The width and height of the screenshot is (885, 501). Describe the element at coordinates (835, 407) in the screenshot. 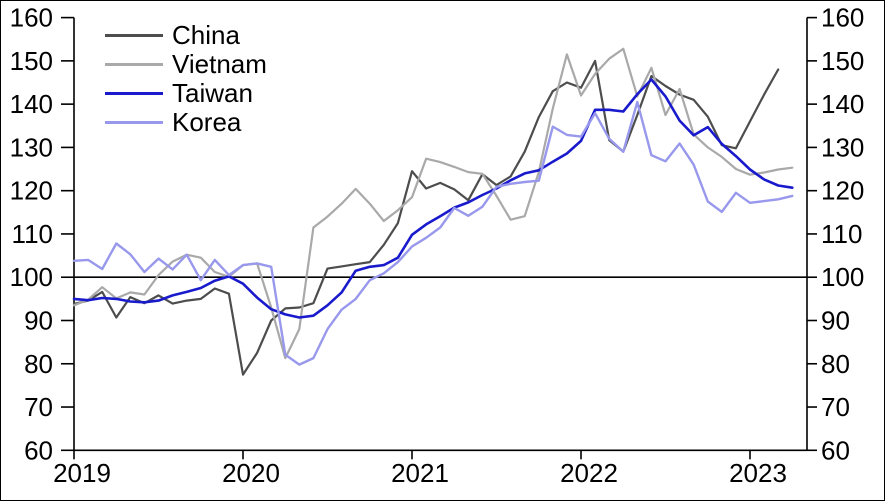

I see `y-axis-label-right: 70` at that location.